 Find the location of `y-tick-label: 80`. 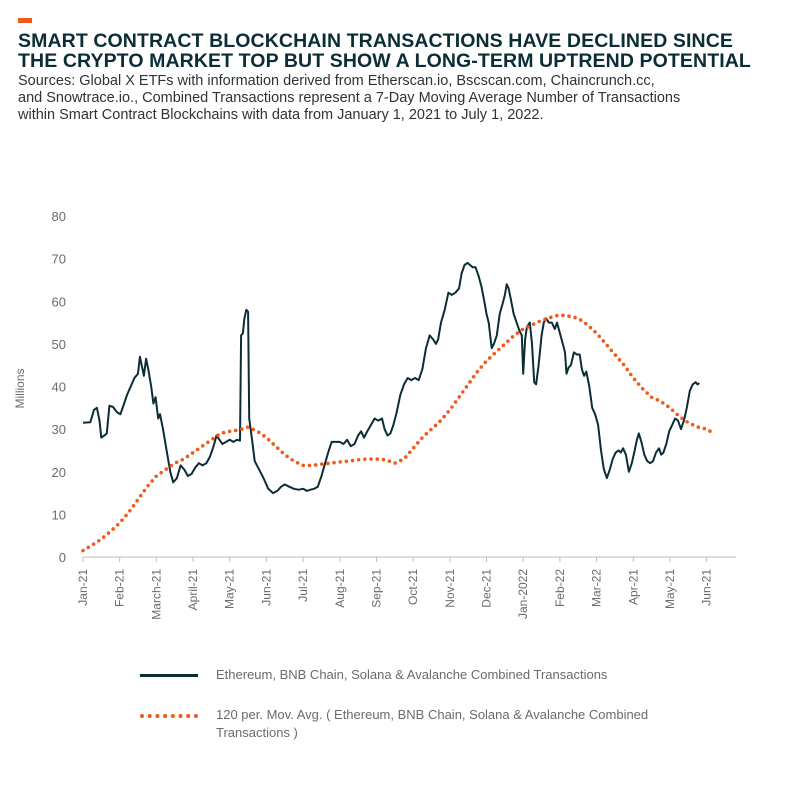

y-tick-label: 80 is located at coordinates (59, 216).